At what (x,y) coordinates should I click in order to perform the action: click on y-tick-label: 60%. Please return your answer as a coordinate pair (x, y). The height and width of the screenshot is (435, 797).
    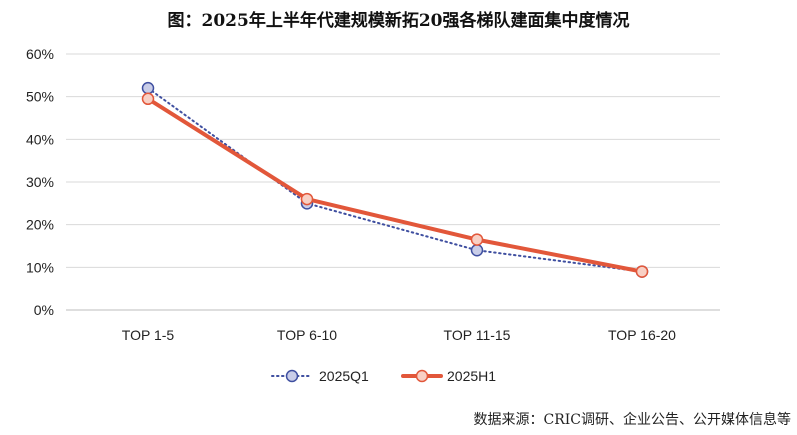
    Looking at the image, I should click on (40, 54).